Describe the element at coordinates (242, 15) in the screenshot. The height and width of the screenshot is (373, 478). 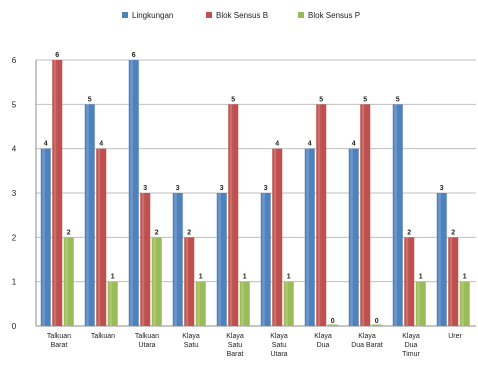
I see `legend-label-blok-sensus-b: Blok Sensus B` at that location.